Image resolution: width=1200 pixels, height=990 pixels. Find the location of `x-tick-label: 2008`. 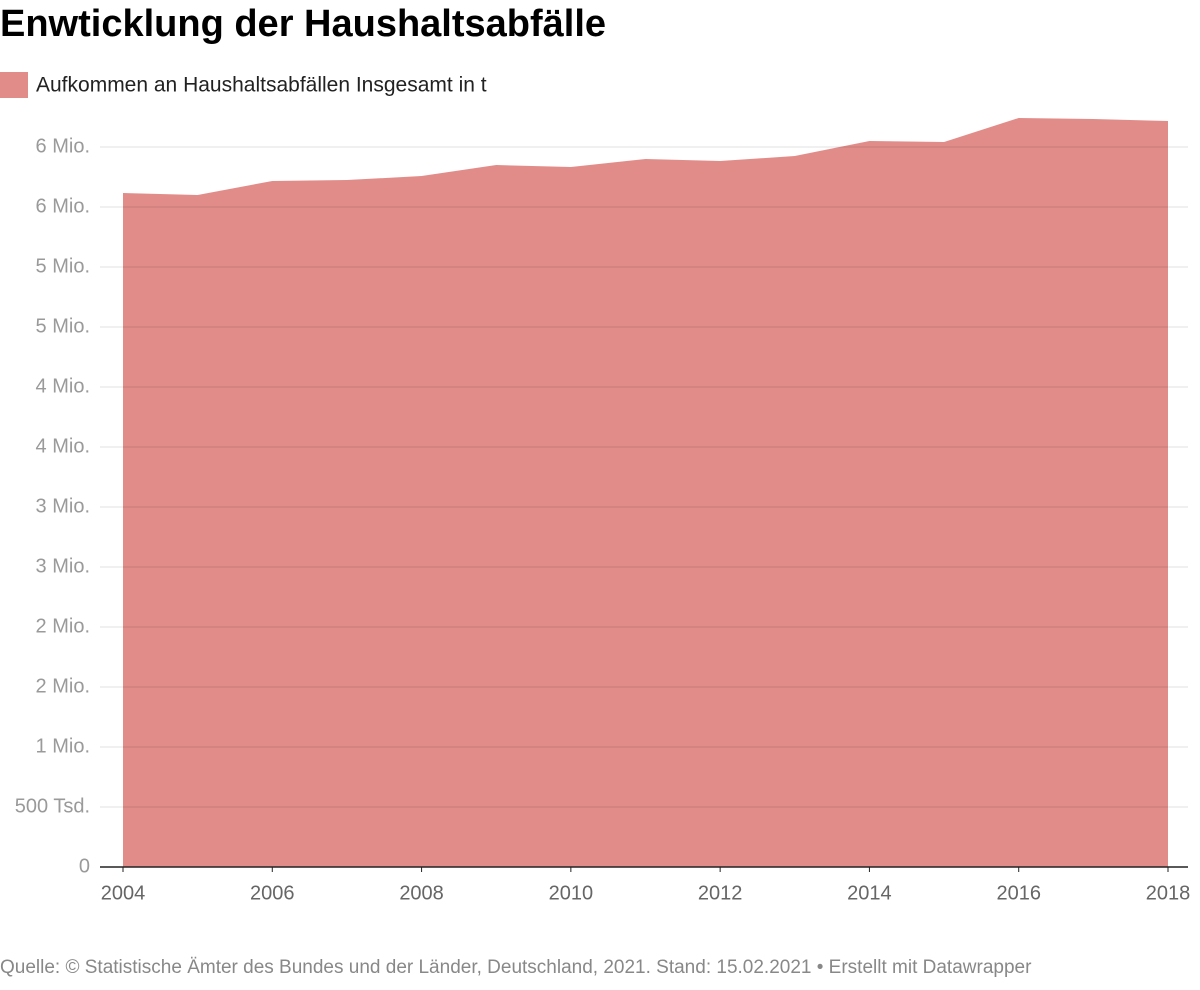

x-tick-label: 2008 is located at coordinates (421, 893).